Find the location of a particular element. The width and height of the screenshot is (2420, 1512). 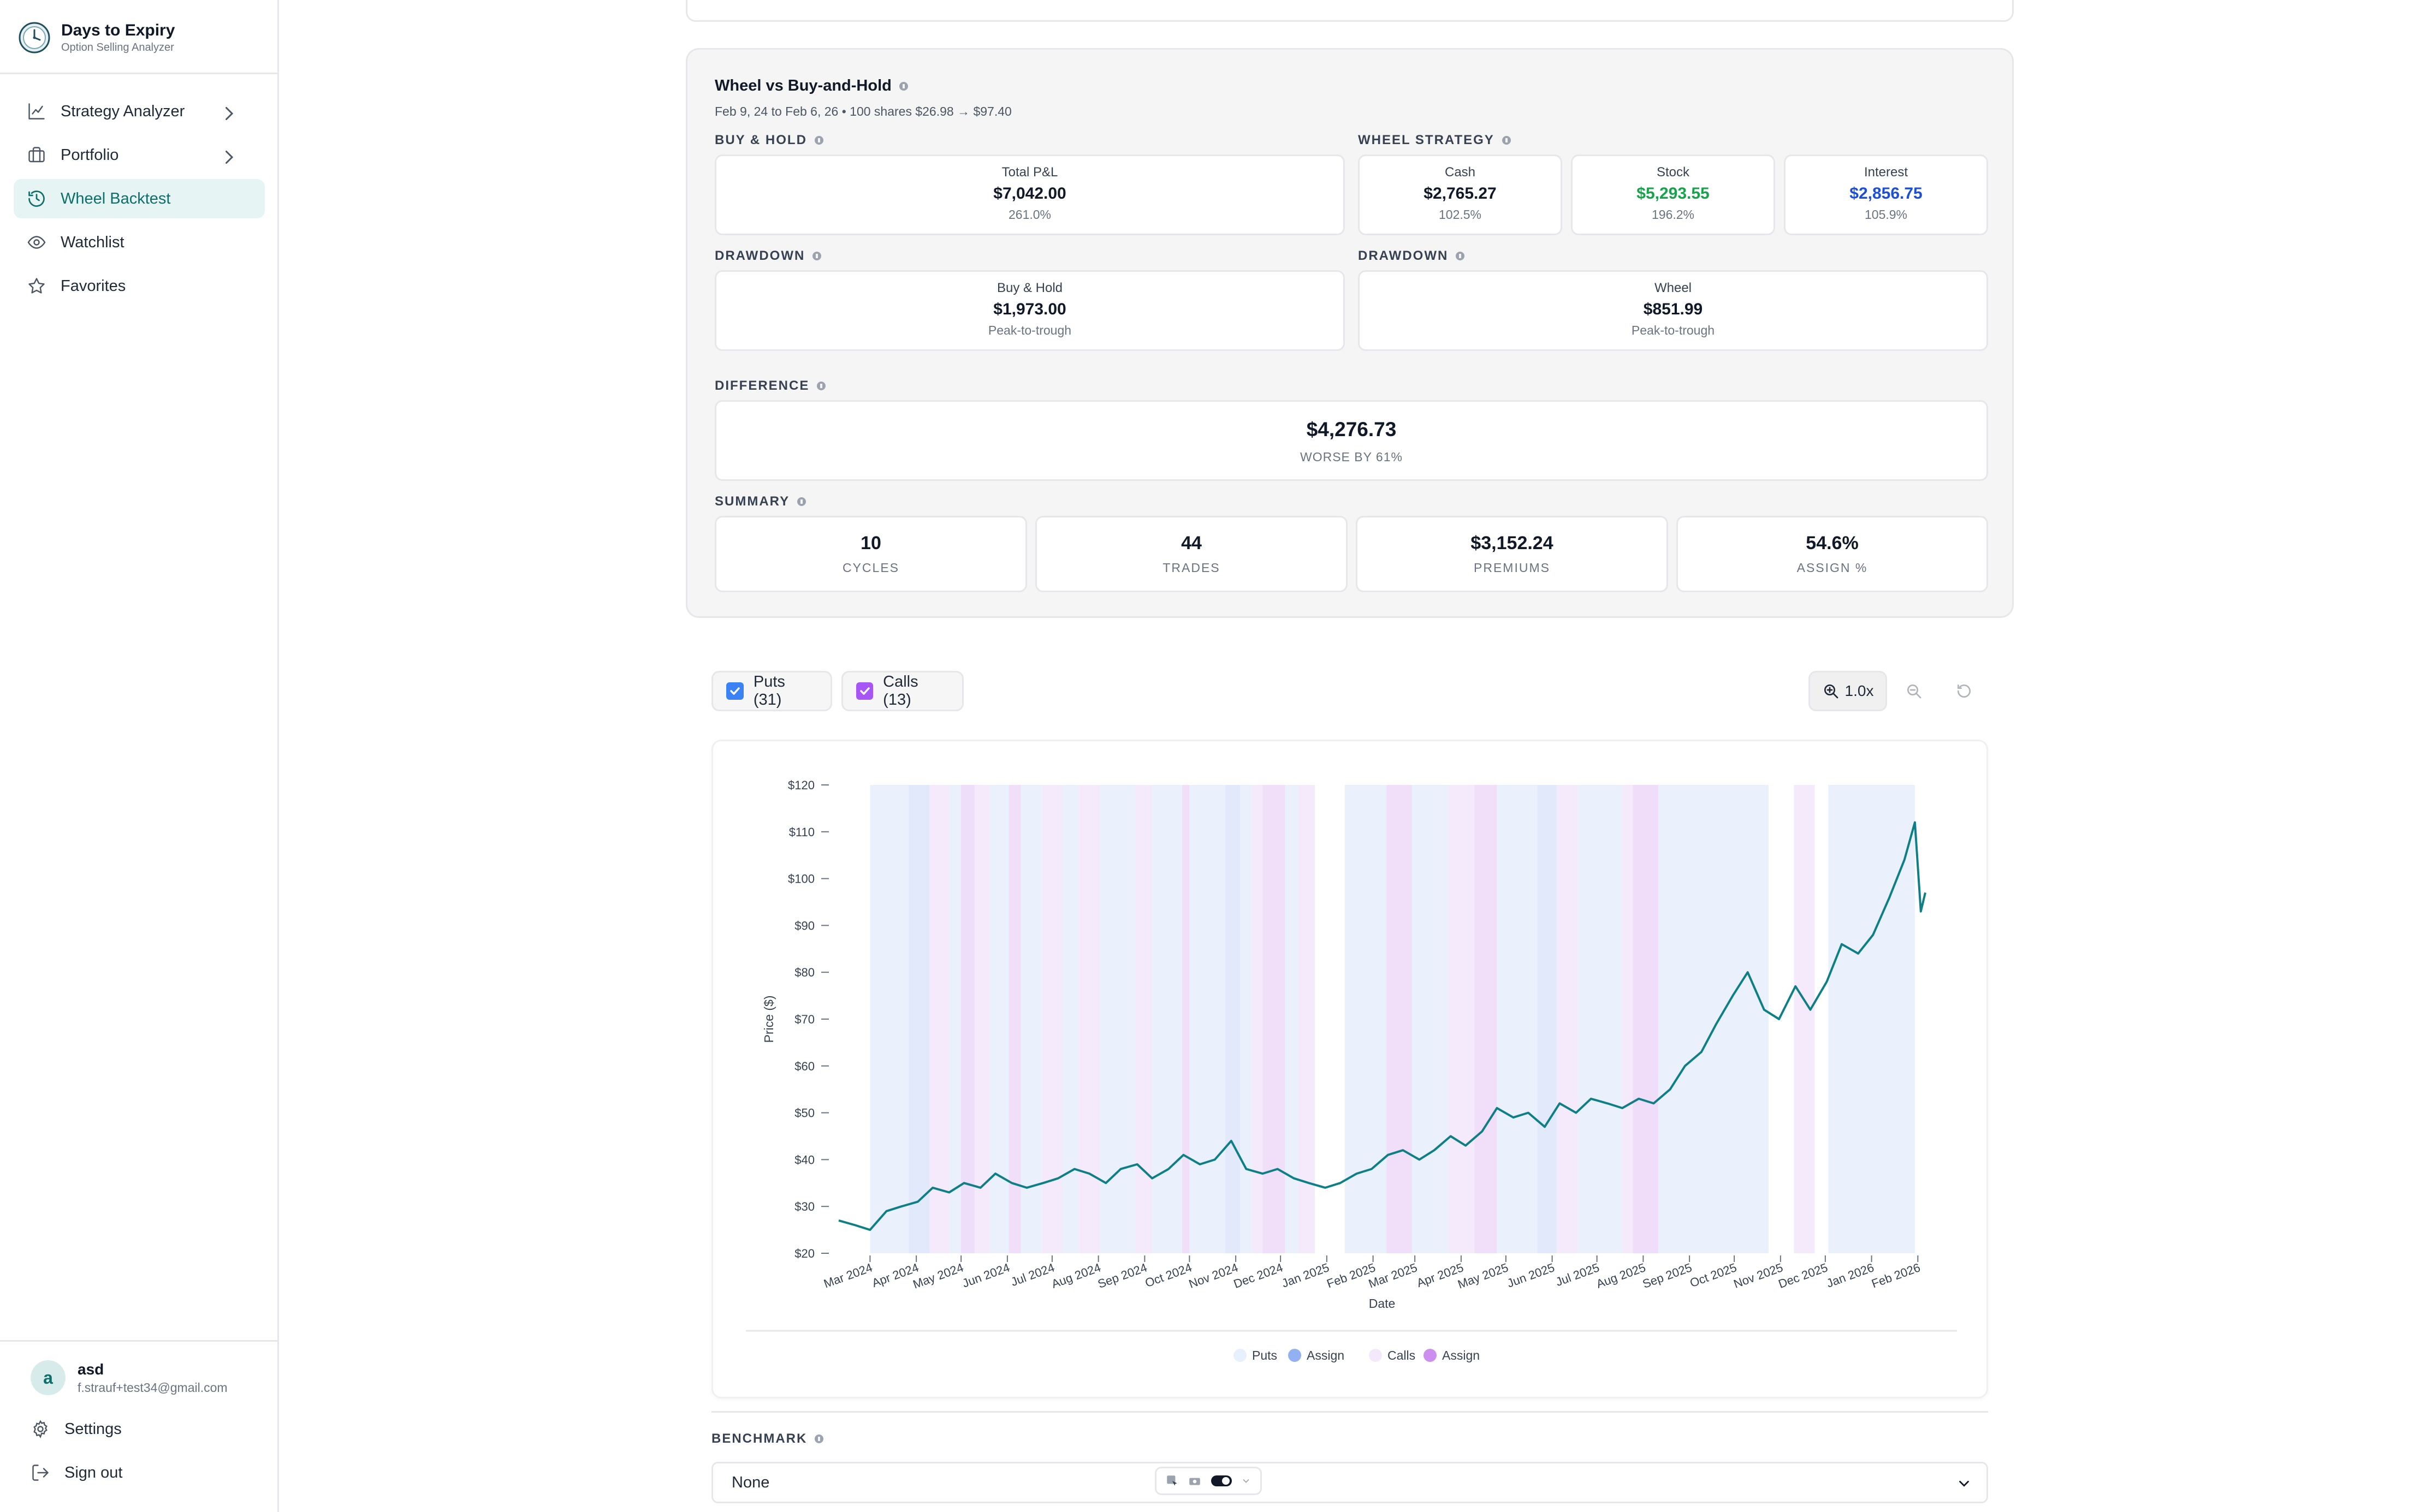

summary-value: 10 is located at coordinates (871, 543).